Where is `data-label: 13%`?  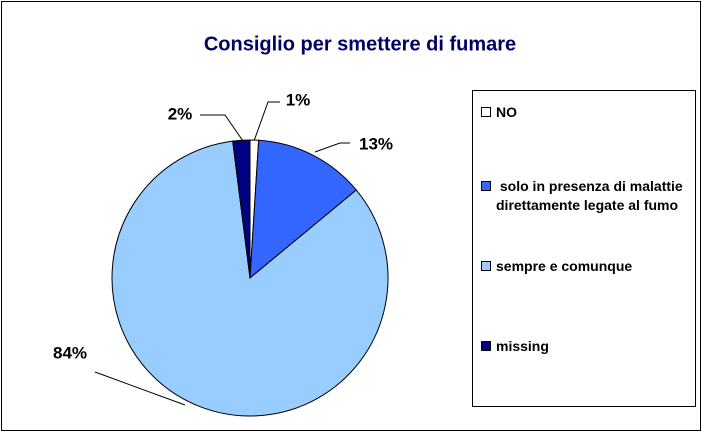 data-label: 13% is located at coordinates (376, 143).